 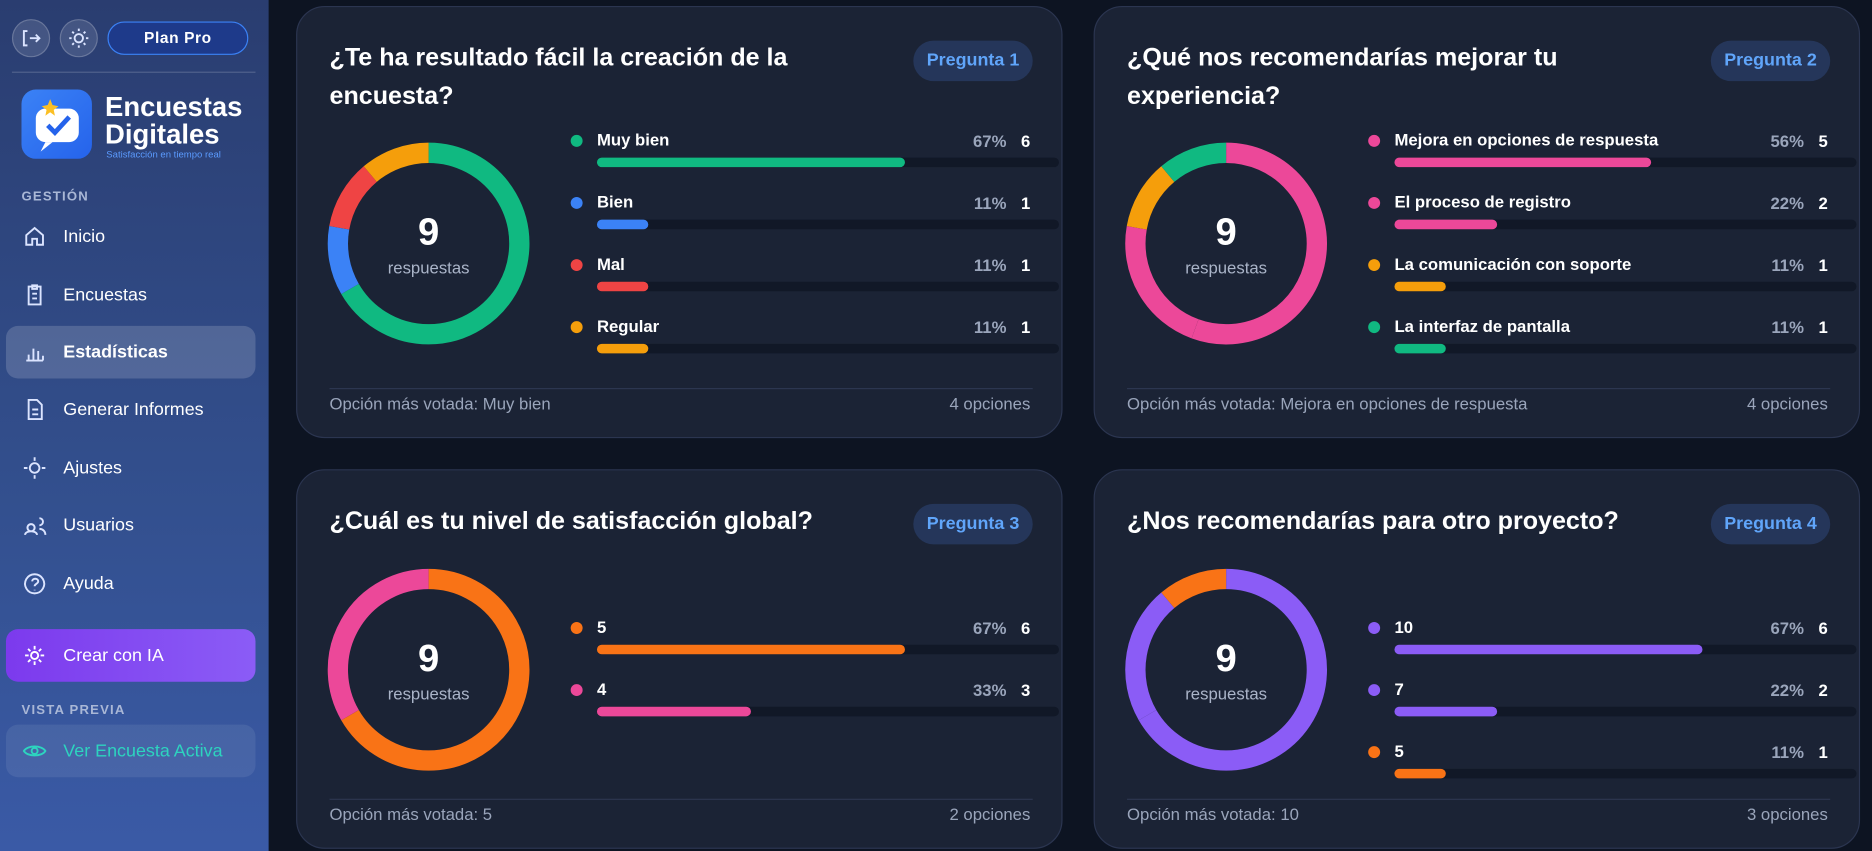 I want to click on option-label: 4, so click(x=601, y=689).